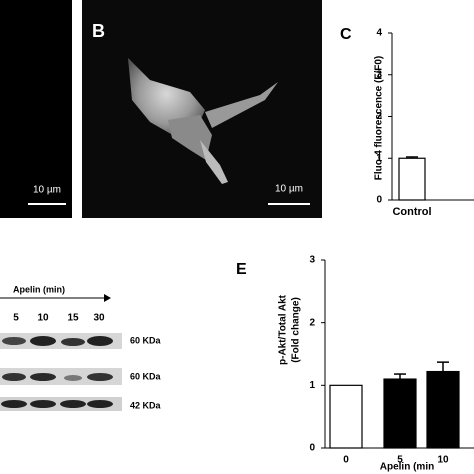  Describe the element at coordinates (411, 212) in the screenshot. I see `x-tick-label: Control` at that location.